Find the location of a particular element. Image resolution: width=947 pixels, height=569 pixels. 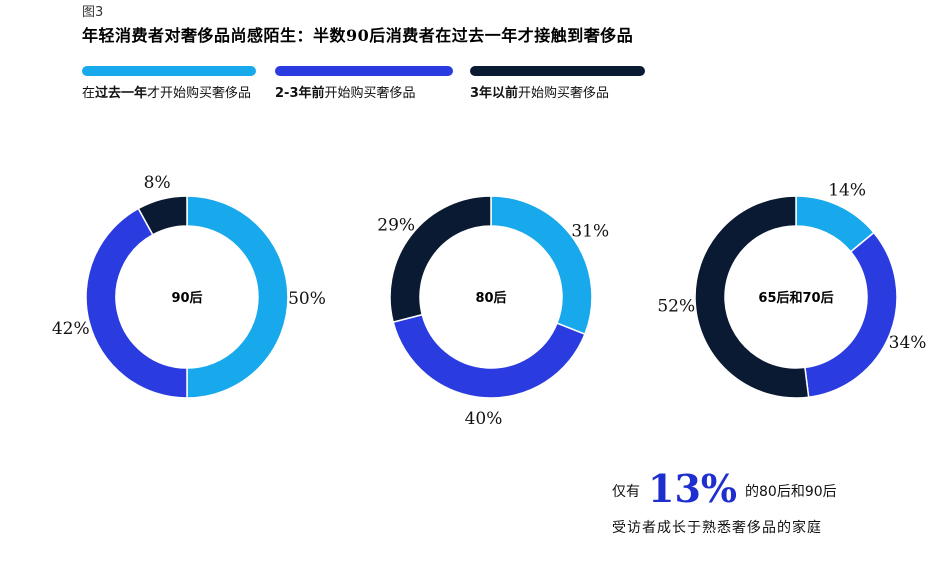

slice-value-label: 40% is located at coordinates (484, 419).